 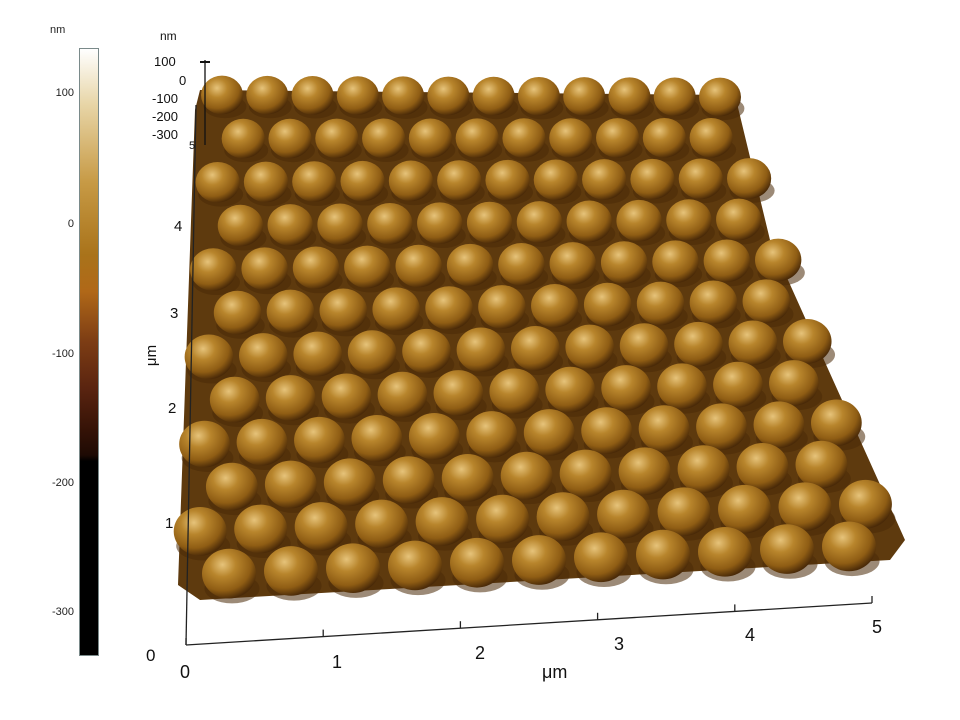 I want to click on x-axis-line, so click(x=529, y=624).